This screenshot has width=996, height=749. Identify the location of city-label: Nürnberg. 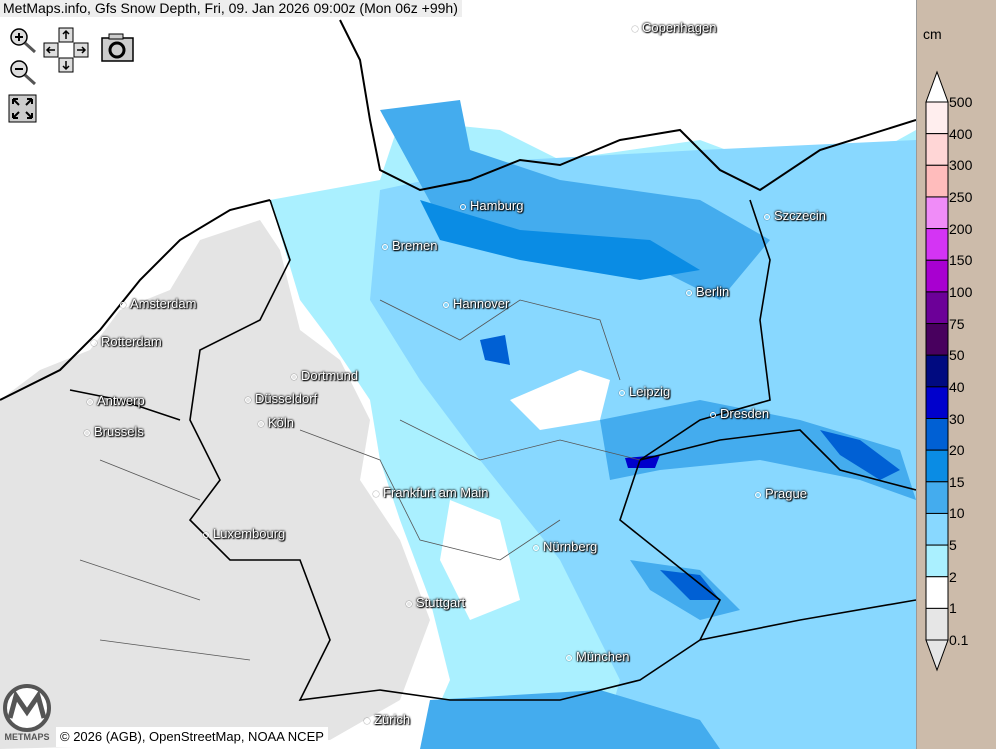
(565, 546).